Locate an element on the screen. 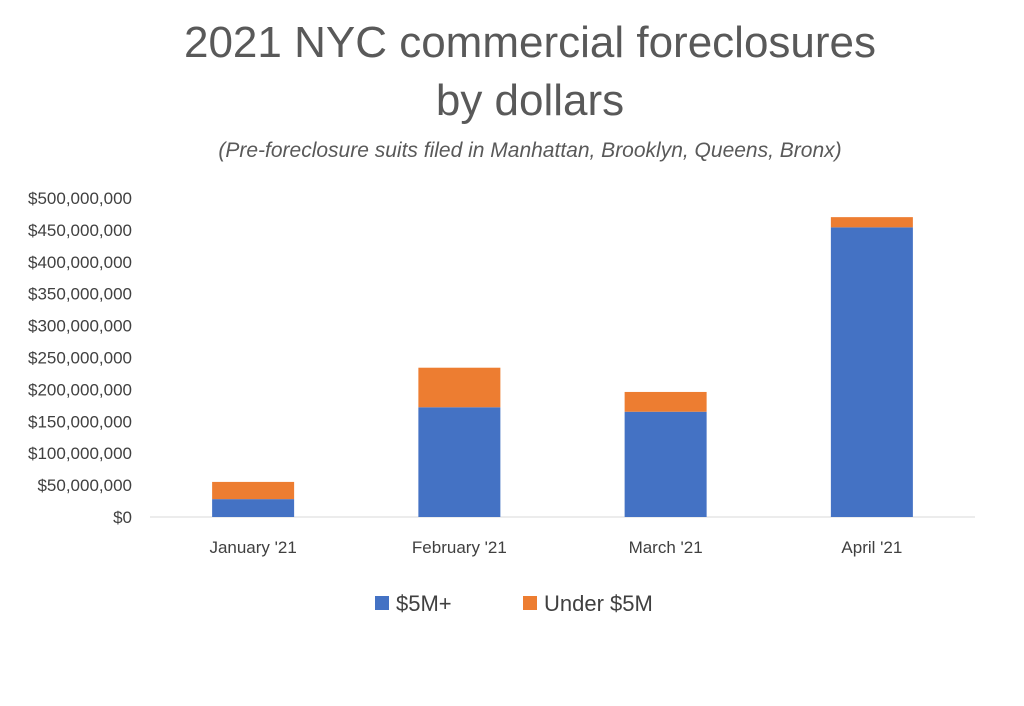 This screenshot has height=706, width=1024. y-tick-label: $250,000,000 is located at coordinates (80, 358).